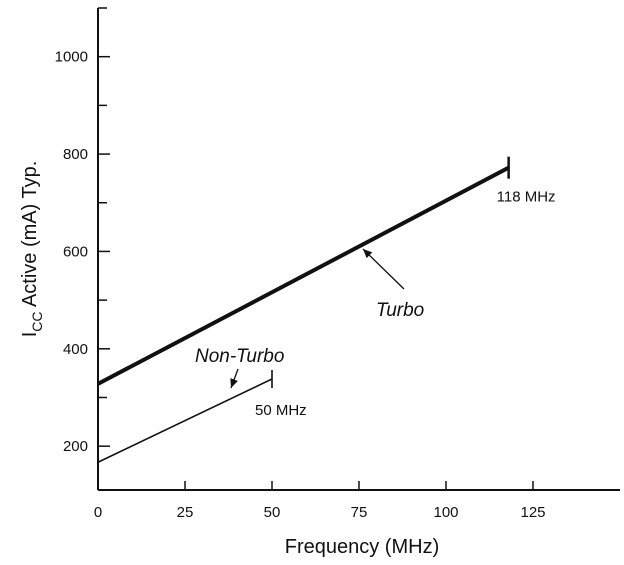  I want to click on y-tick-label: 1000, so click(71, 57).